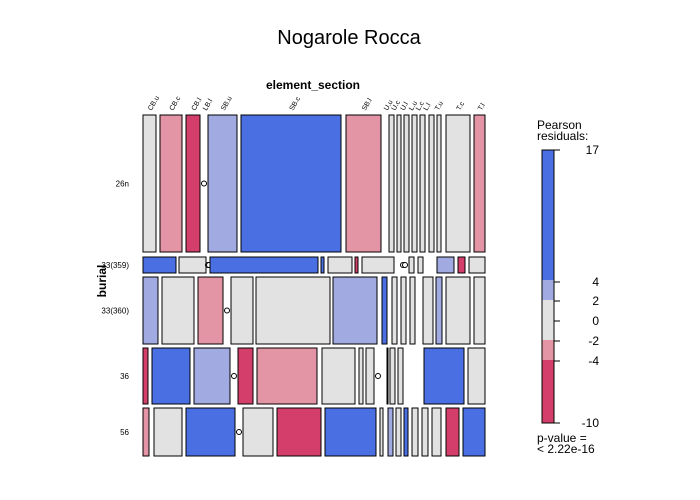 The width and height of the screenshot is (700, 500). What do you see at coordinates (562, 438) in the screenshot?
I see `legend-footer-line-1: p-value =` at bounding box center [562, 438].